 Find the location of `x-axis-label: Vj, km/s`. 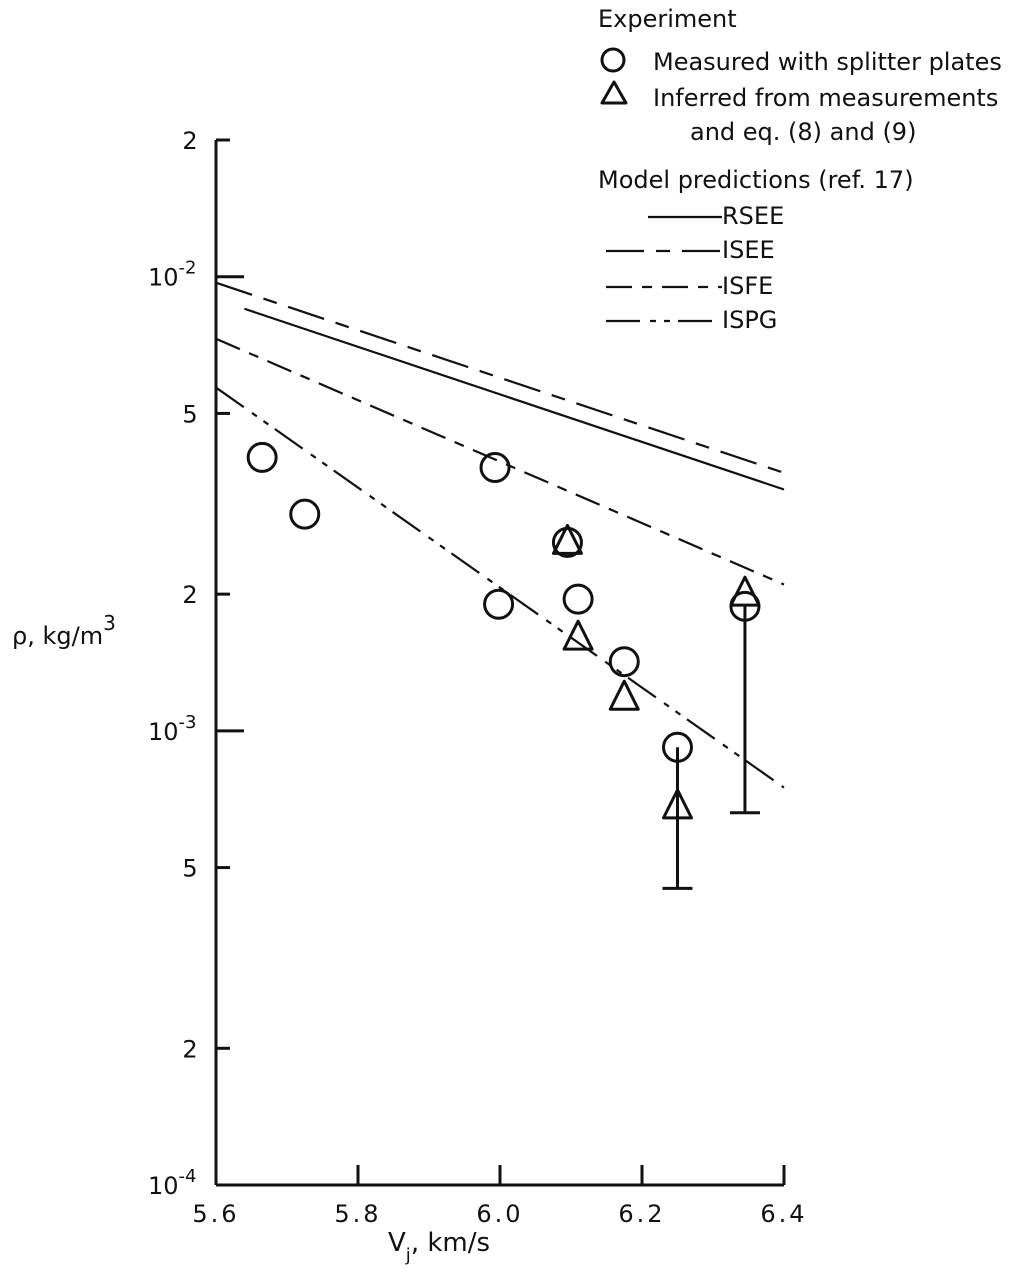

x-axis-label: Vj, km/s is located at coordinates (439, 1247).